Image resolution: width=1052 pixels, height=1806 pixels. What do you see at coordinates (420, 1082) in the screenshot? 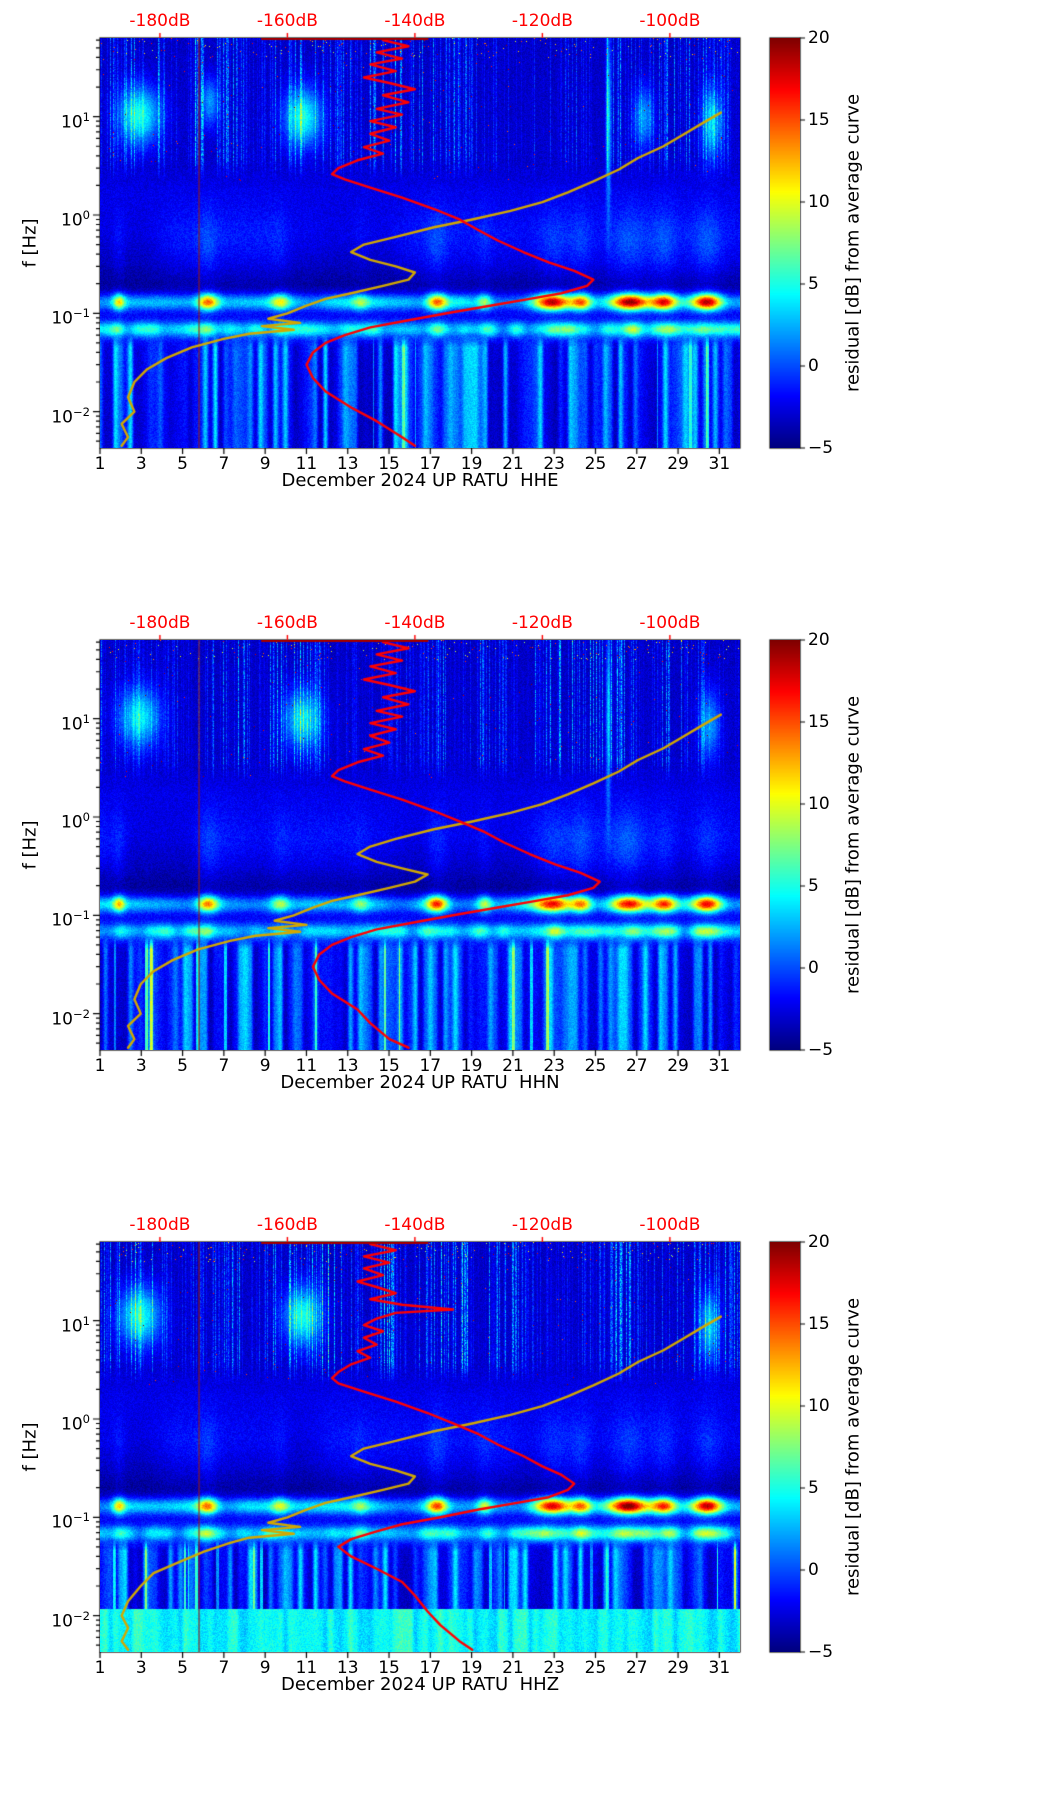
I see `x-axis-label: December 2024 UP RATU HHN` at bounding box center [420, 1082].